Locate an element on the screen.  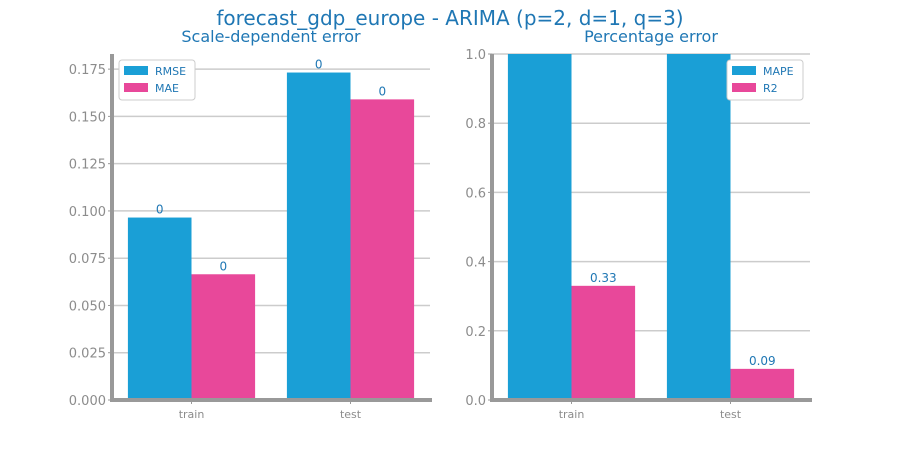
y-tick-label: 0.075 is located at coordinates (87, 259).